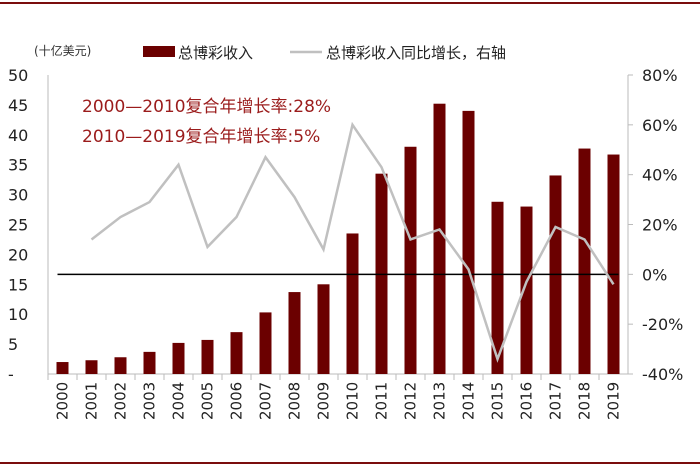  What do you see at coordinates (265, 343) in the screenshot?
I see `bar-2007` at bounding box center [265, 343].